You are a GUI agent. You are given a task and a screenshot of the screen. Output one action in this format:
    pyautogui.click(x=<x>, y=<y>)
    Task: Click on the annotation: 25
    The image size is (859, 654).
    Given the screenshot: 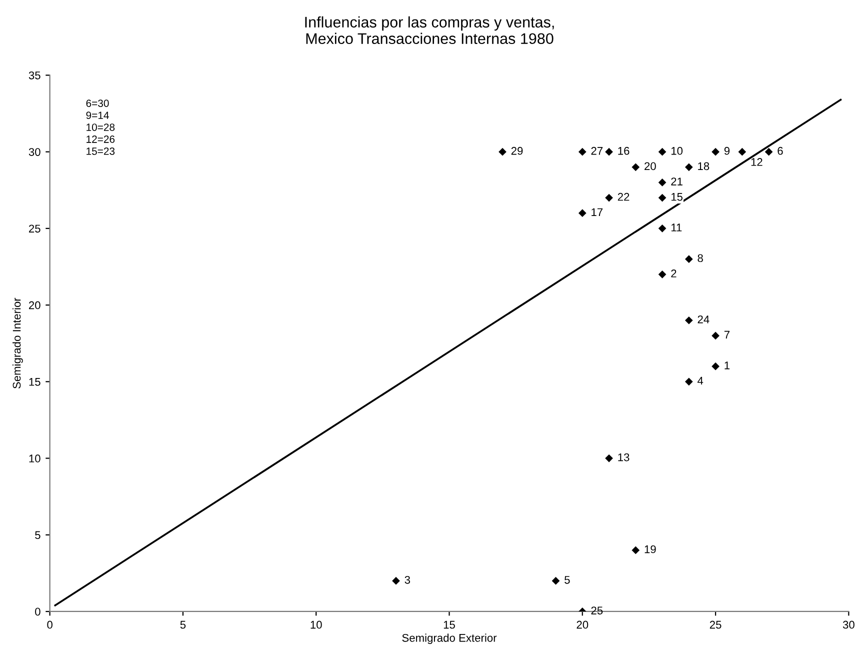 What is the action you would take?
    pyautogui.click(x=597, y=610)
    